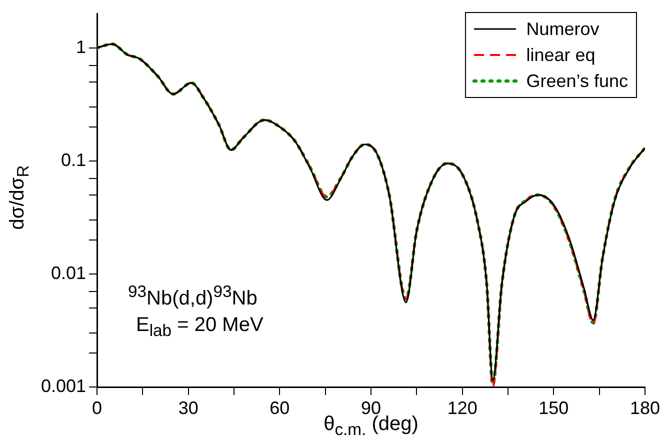 The image size is (664, 448). What do you see at coordinates (193, 296) in the screenshot?
I see `annotation: $^{93}$Nb(d,d)$^{93}$Nb` at bounding box center [193, 296].